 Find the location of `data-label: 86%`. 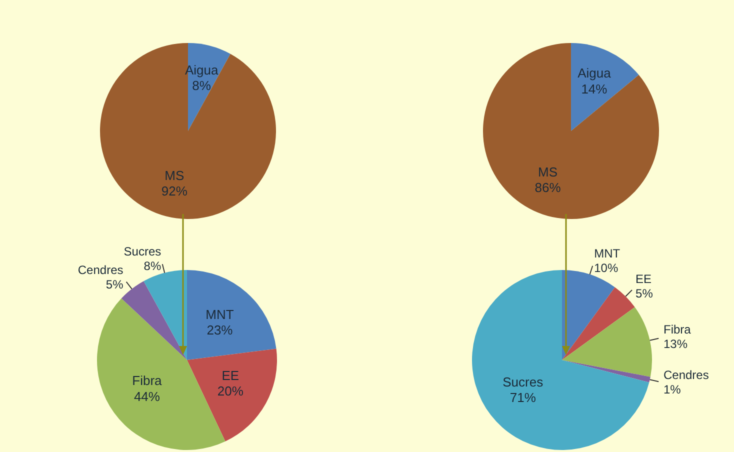

data-label: 86% is located at coordinates (548, 188).